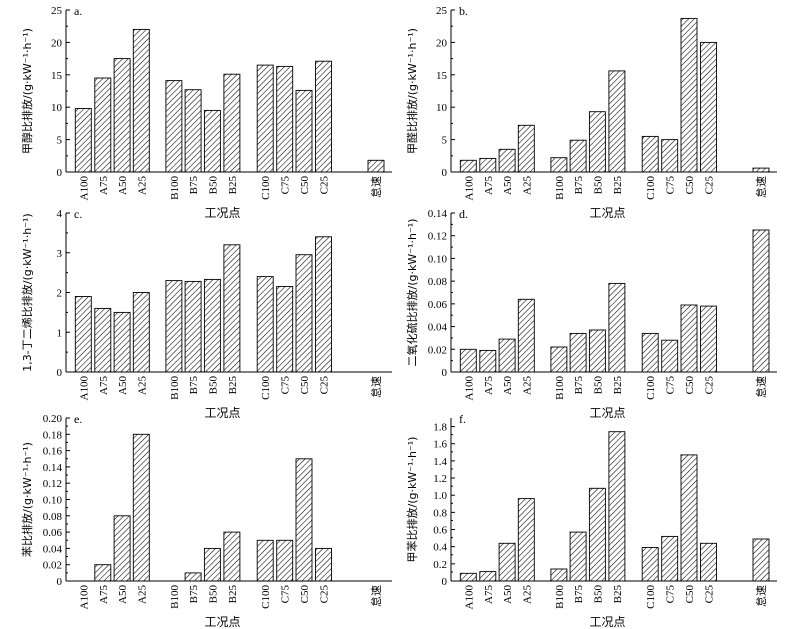  Describe the element at coordinates (442, 76) in the screenshot. I see `y-tick-label: 15` at that location.